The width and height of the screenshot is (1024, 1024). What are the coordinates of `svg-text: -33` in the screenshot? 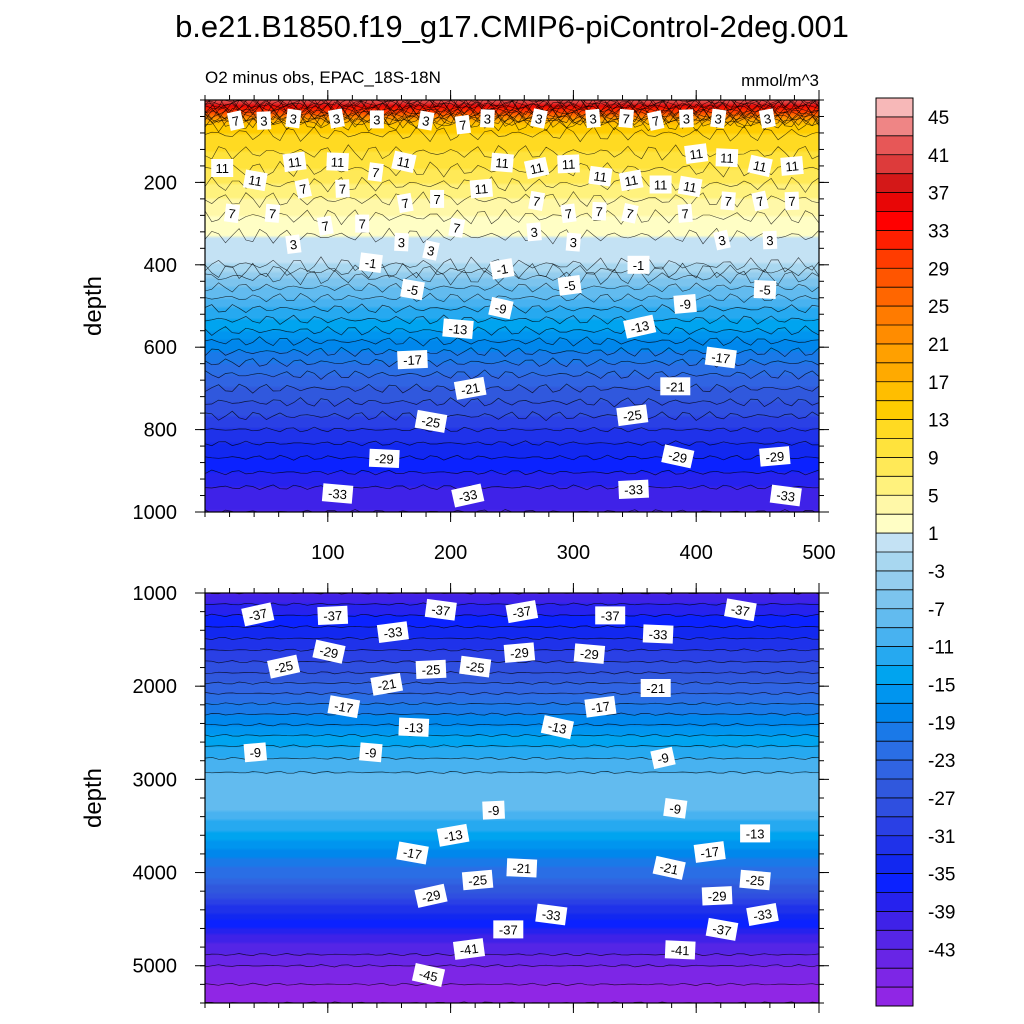 It's located at (551, 914).